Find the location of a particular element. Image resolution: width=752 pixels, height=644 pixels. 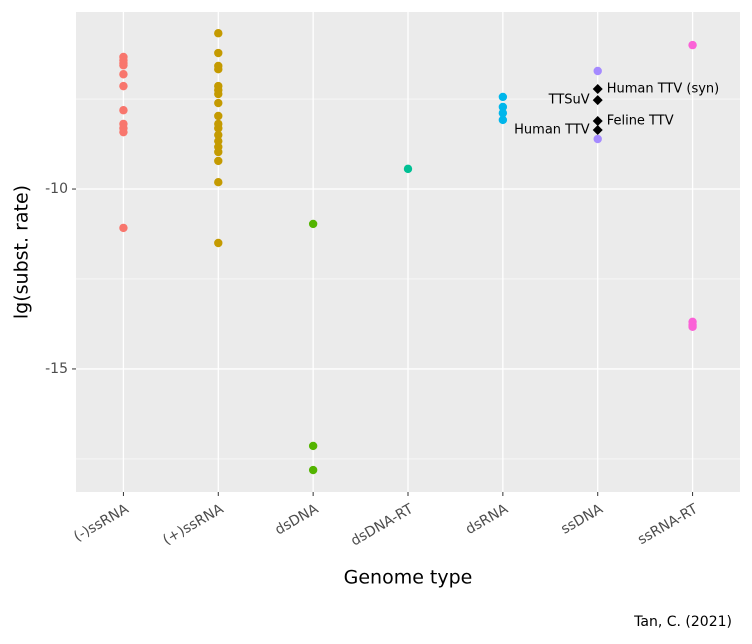

x-tick-label: ssDNA is located at coordinates (582, 519).